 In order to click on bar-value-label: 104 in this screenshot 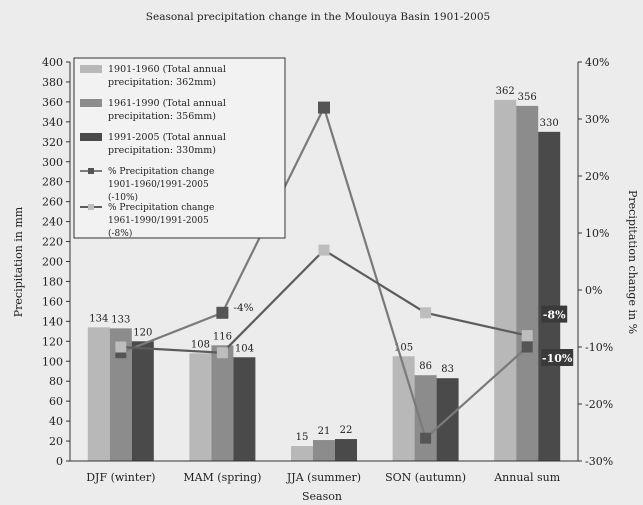, I will do `click(244, 348)`.